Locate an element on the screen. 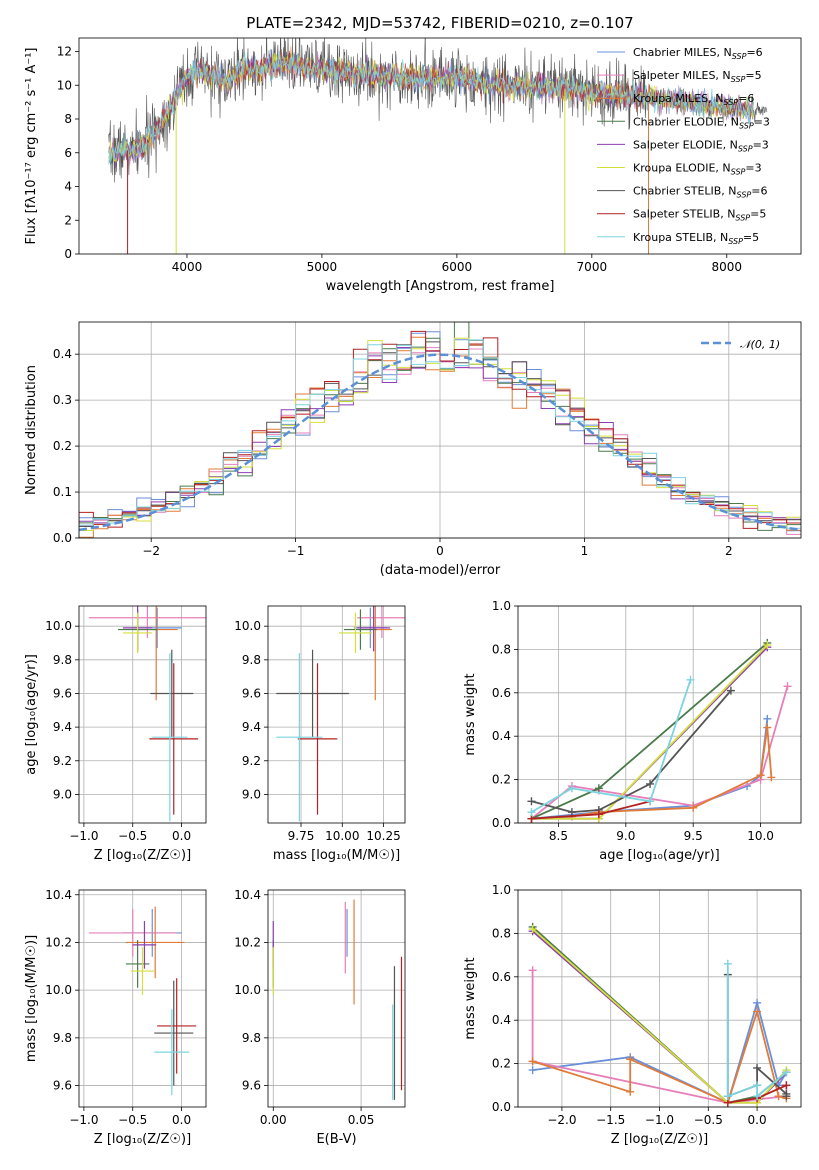 The height and width of the screenshot is (1170, 819). y-tick-label: 2 is located at coordinates (68, 220).